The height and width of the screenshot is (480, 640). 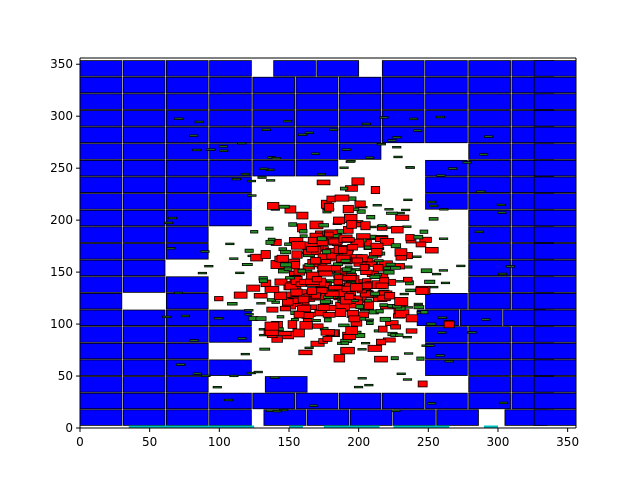 I want to click on y-tick-label: 100, so click(x=61, y=324).